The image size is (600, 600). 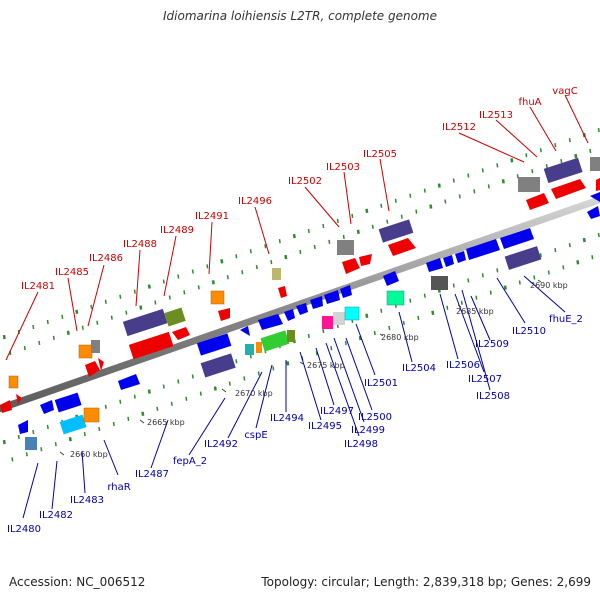 I want to click on gene-IL2482, so click(x=47, y=407).